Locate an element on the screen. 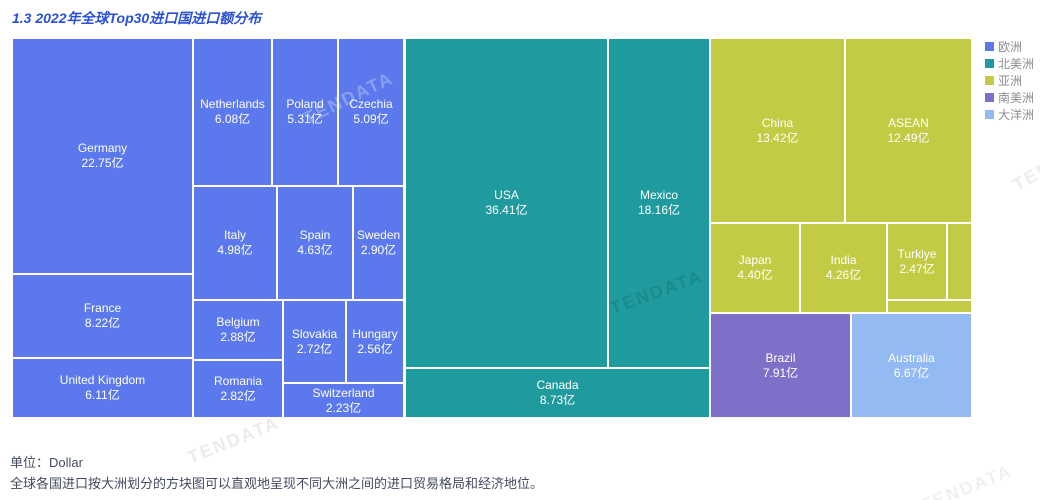 Image resolution: width=1040 pixels, height=500 pixels. cell-value-label: 2.90亿 is located at coordinates (378, 250).